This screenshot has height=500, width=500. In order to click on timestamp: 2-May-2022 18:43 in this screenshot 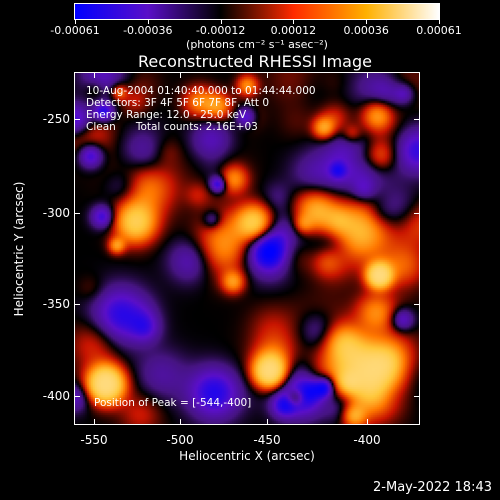, I will do `click(432, 487)`.